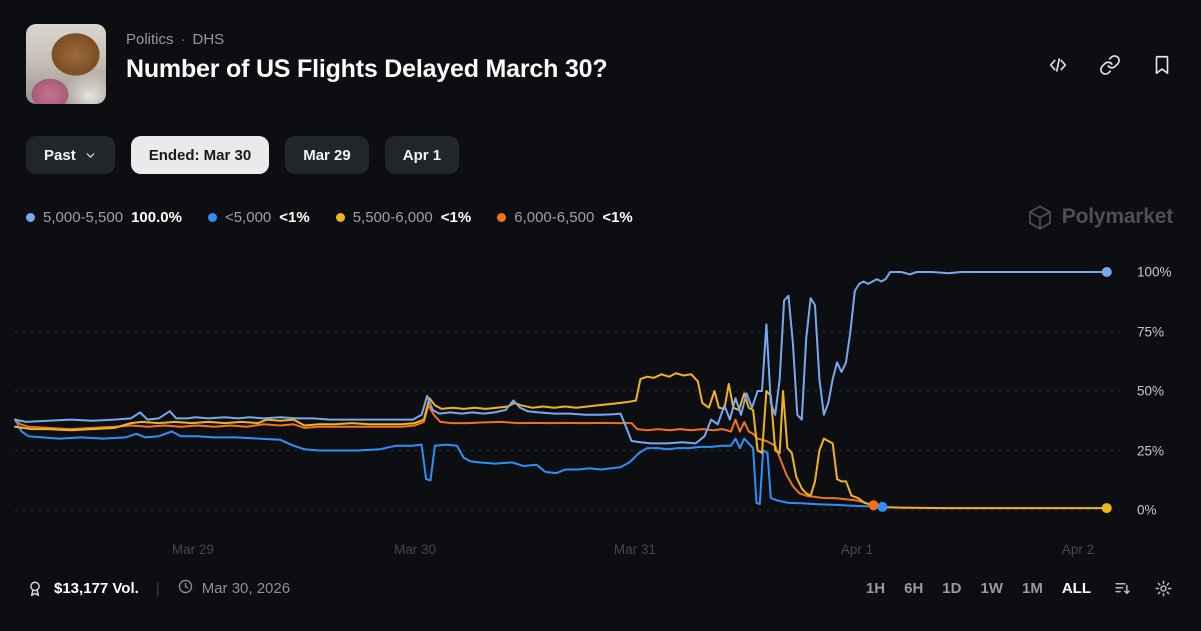 This screenshot has height=631, width=1201. Describe the element at coordinates (1122, 588) in the screenshot. I see `sort-descending-icon` at that location.